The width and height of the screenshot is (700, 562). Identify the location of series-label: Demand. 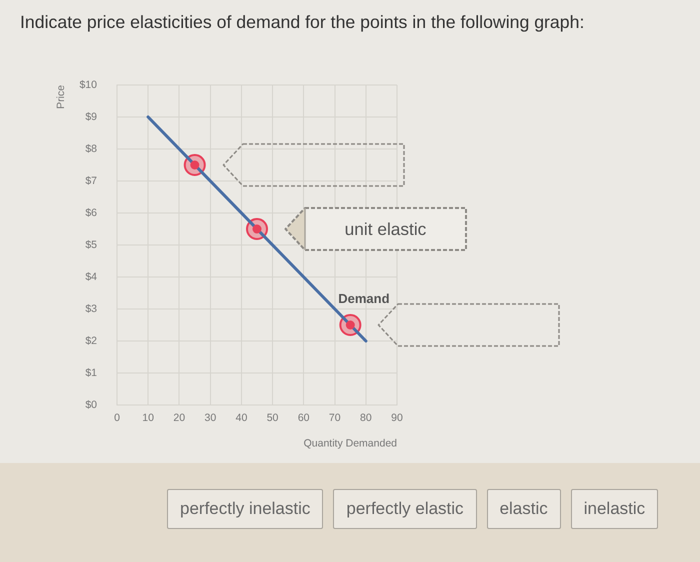
(364, 298).